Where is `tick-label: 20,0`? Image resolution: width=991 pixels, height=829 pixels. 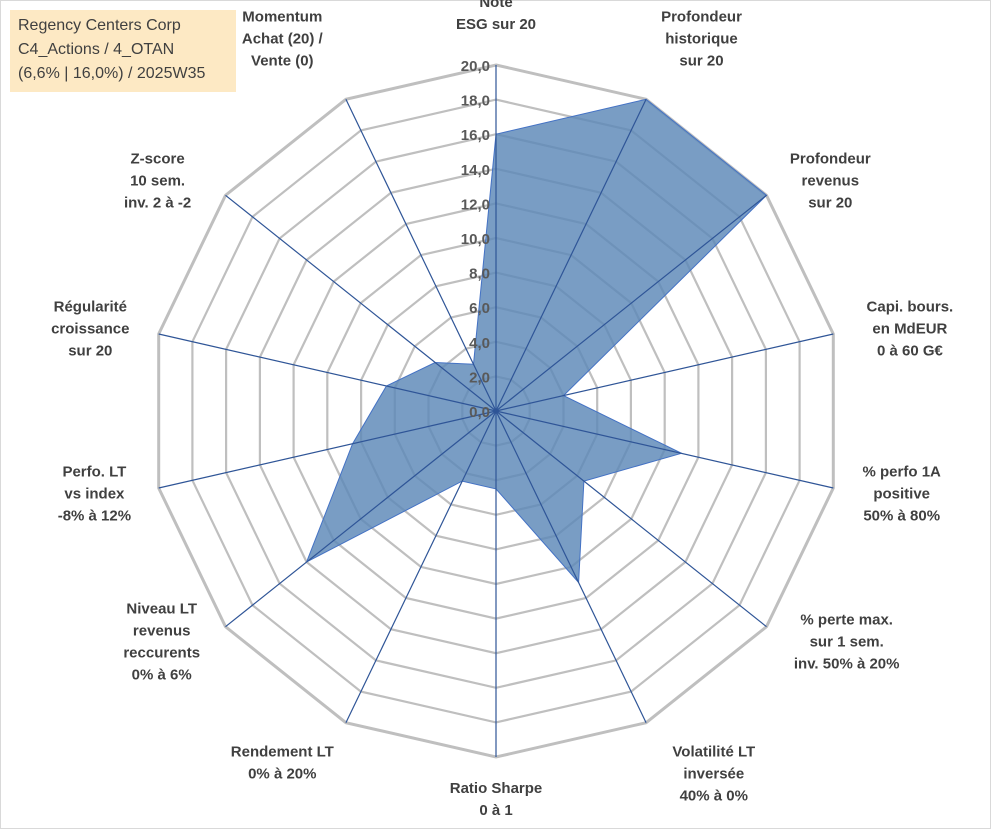
tick-label: 20,0 is located at coordinates (475, 66).